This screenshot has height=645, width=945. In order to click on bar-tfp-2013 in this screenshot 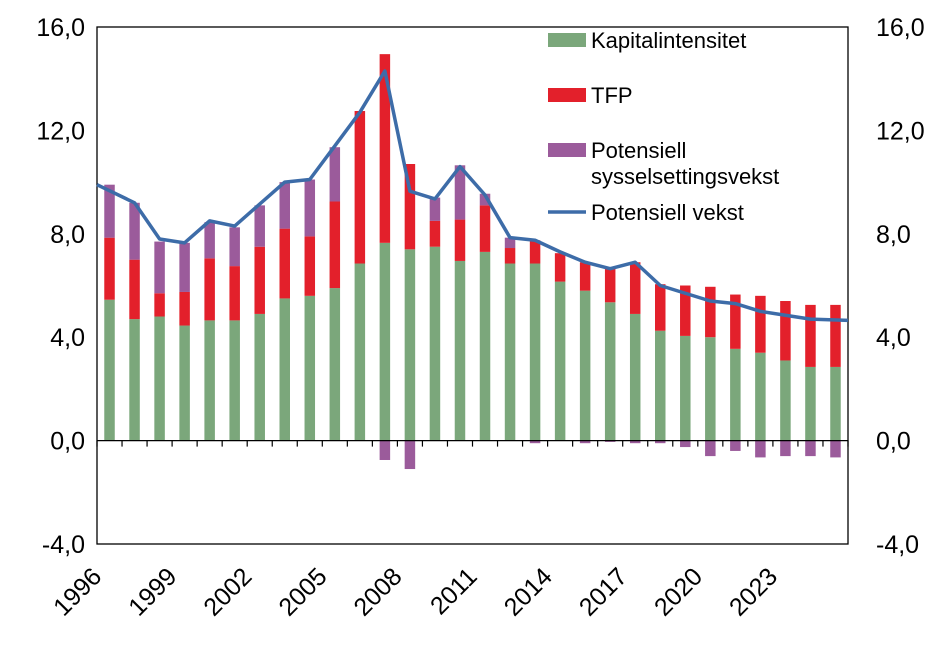, I will do `click(535, 252)`.